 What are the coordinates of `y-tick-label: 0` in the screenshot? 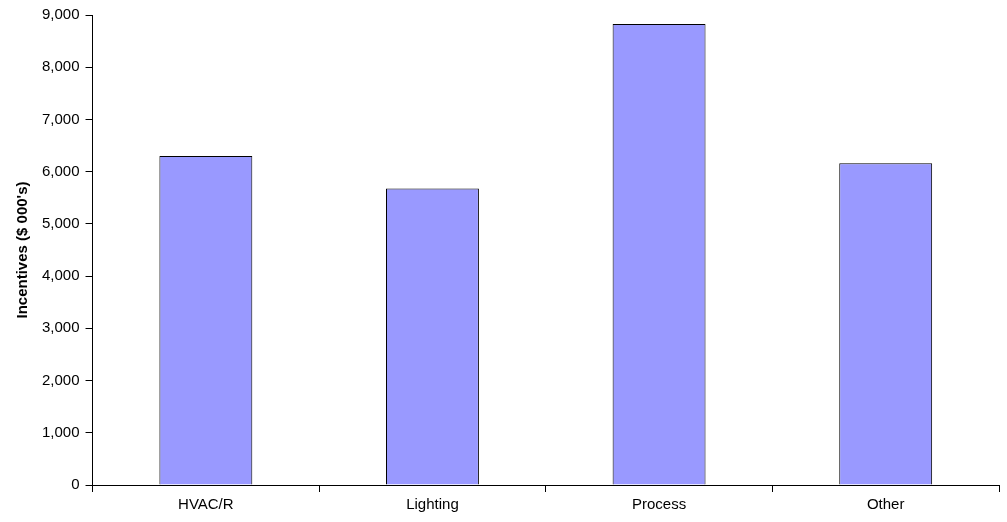 It's located at (75, 484).